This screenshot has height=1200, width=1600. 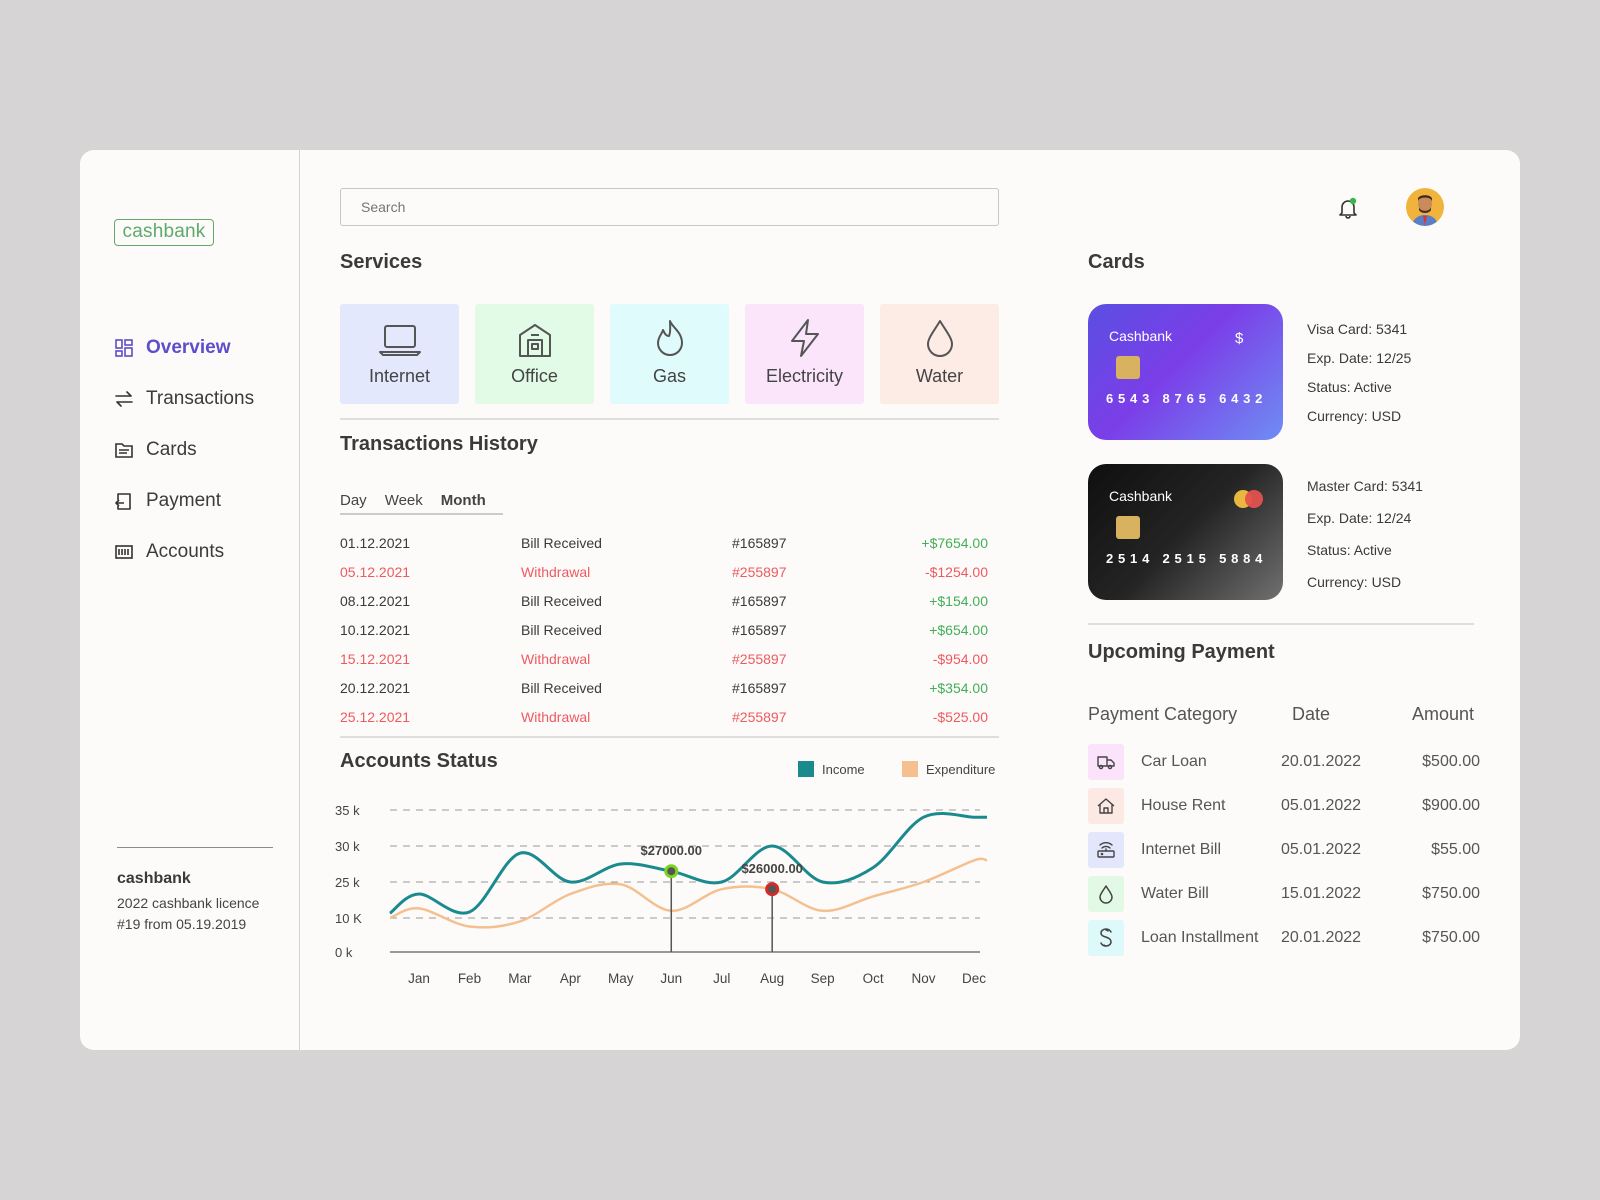 I want to click on series-line-expenditure, so click(x=688, y=893).